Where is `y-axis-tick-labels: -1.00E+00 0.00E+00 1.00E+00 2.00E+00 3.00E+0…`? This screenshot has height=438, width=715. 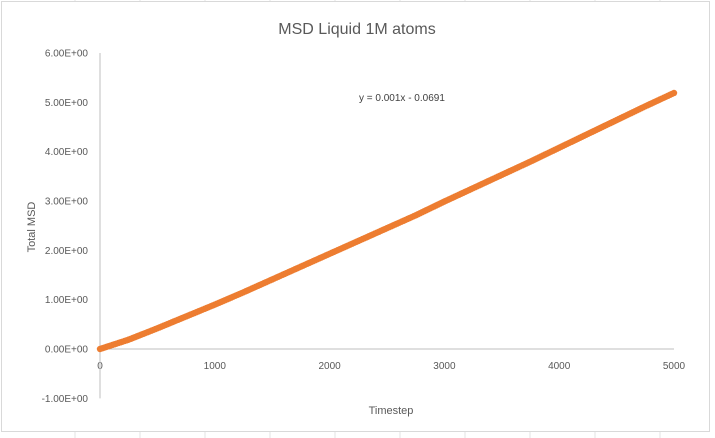 y-axis-tick-labels: -1.00E+00 0.00E+00 1.00E+00 2.00E+00 3.00E+0… is located at coordinates (65, 227).